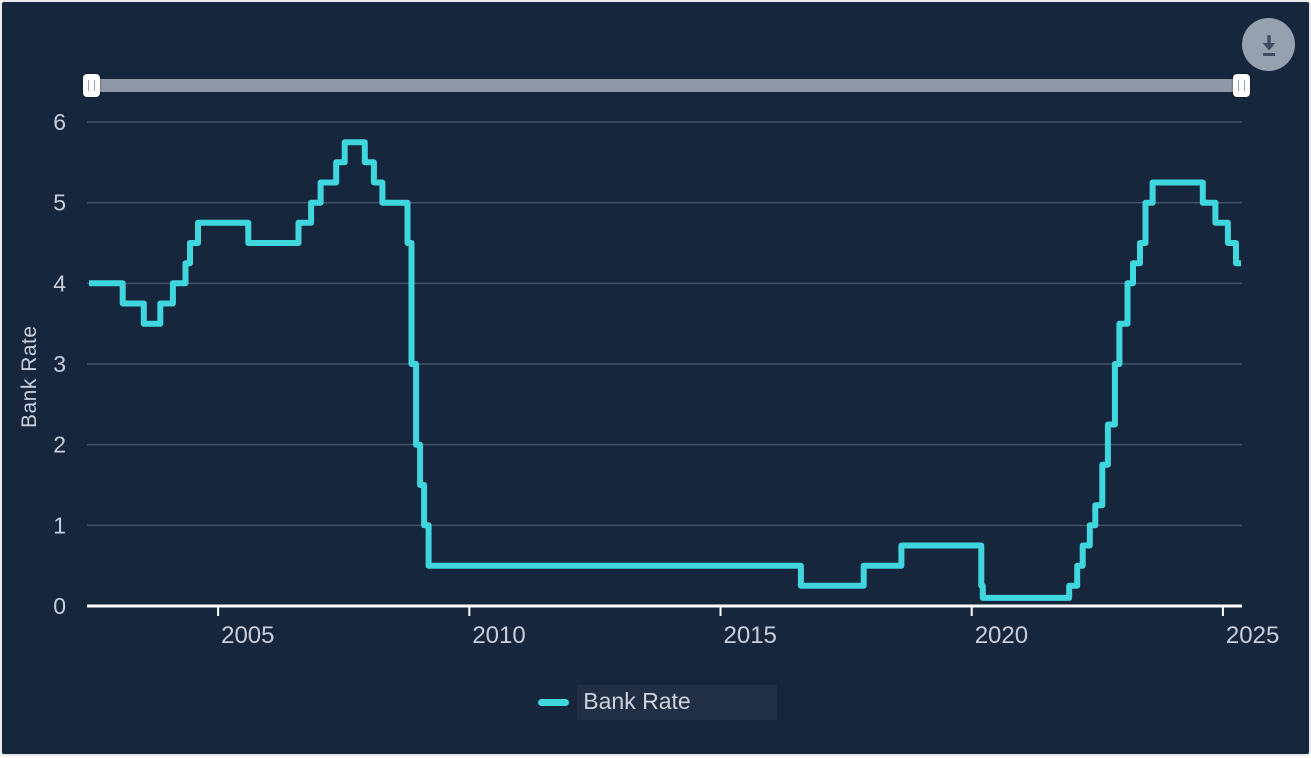 The width and height of the screenshot is (1311, 758). I want to click on y-tick-label: 4, so click(59, 283).